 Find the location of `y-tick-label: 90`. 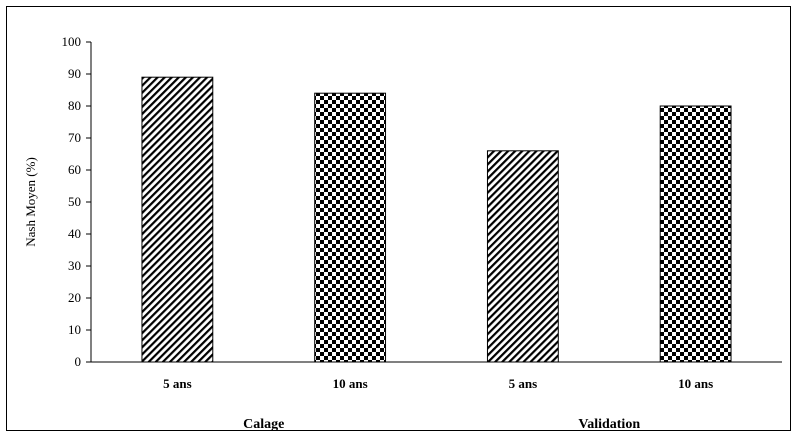

y-tick-label: 90 is located at coordinates (74, 73).